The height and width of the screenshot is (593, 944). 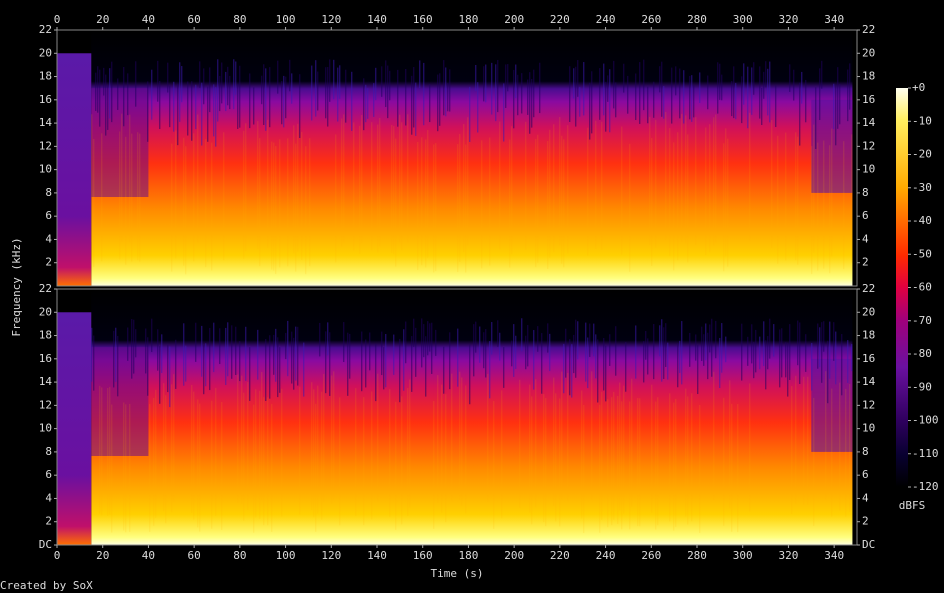 What do you see at coordinates (865, 451) in the screenshot?
I see `y-tick-label: 8` at bounding box center [865, 451].